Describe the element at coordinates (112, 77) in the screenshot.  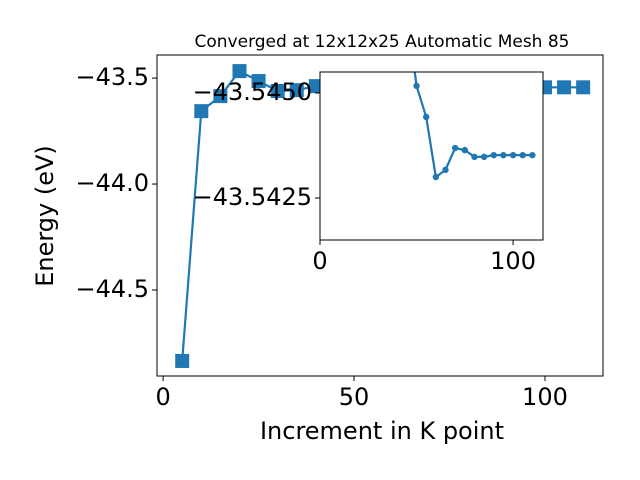
I see `y-tick-label: −43.5` at that location.